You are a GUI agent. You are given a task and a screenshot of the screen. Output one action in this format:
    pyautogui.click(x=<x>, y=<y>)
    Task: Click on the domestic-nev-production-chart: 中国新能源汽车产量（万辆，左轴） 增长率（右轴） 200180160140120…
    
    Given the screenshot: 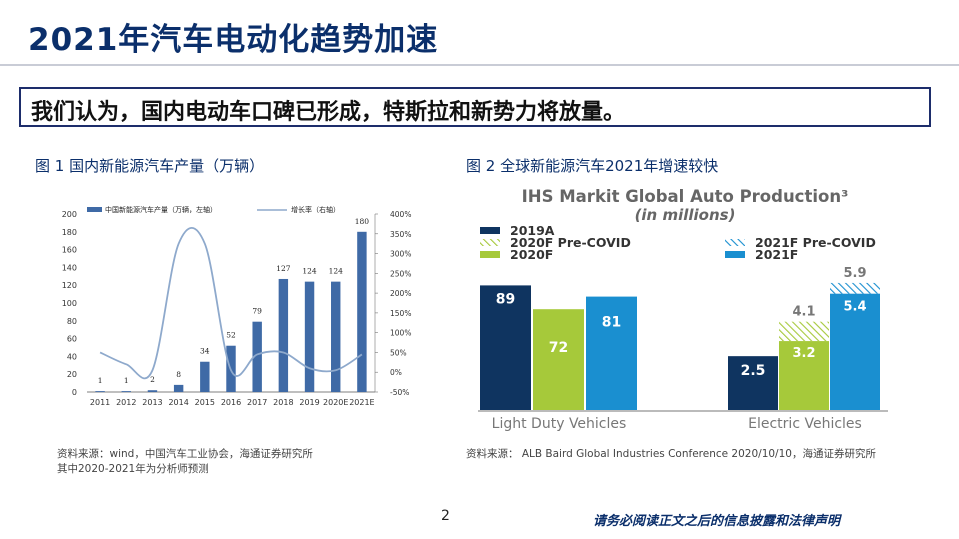 What is the action you would take?
    pyautogui.click(x=237, y=306)
    